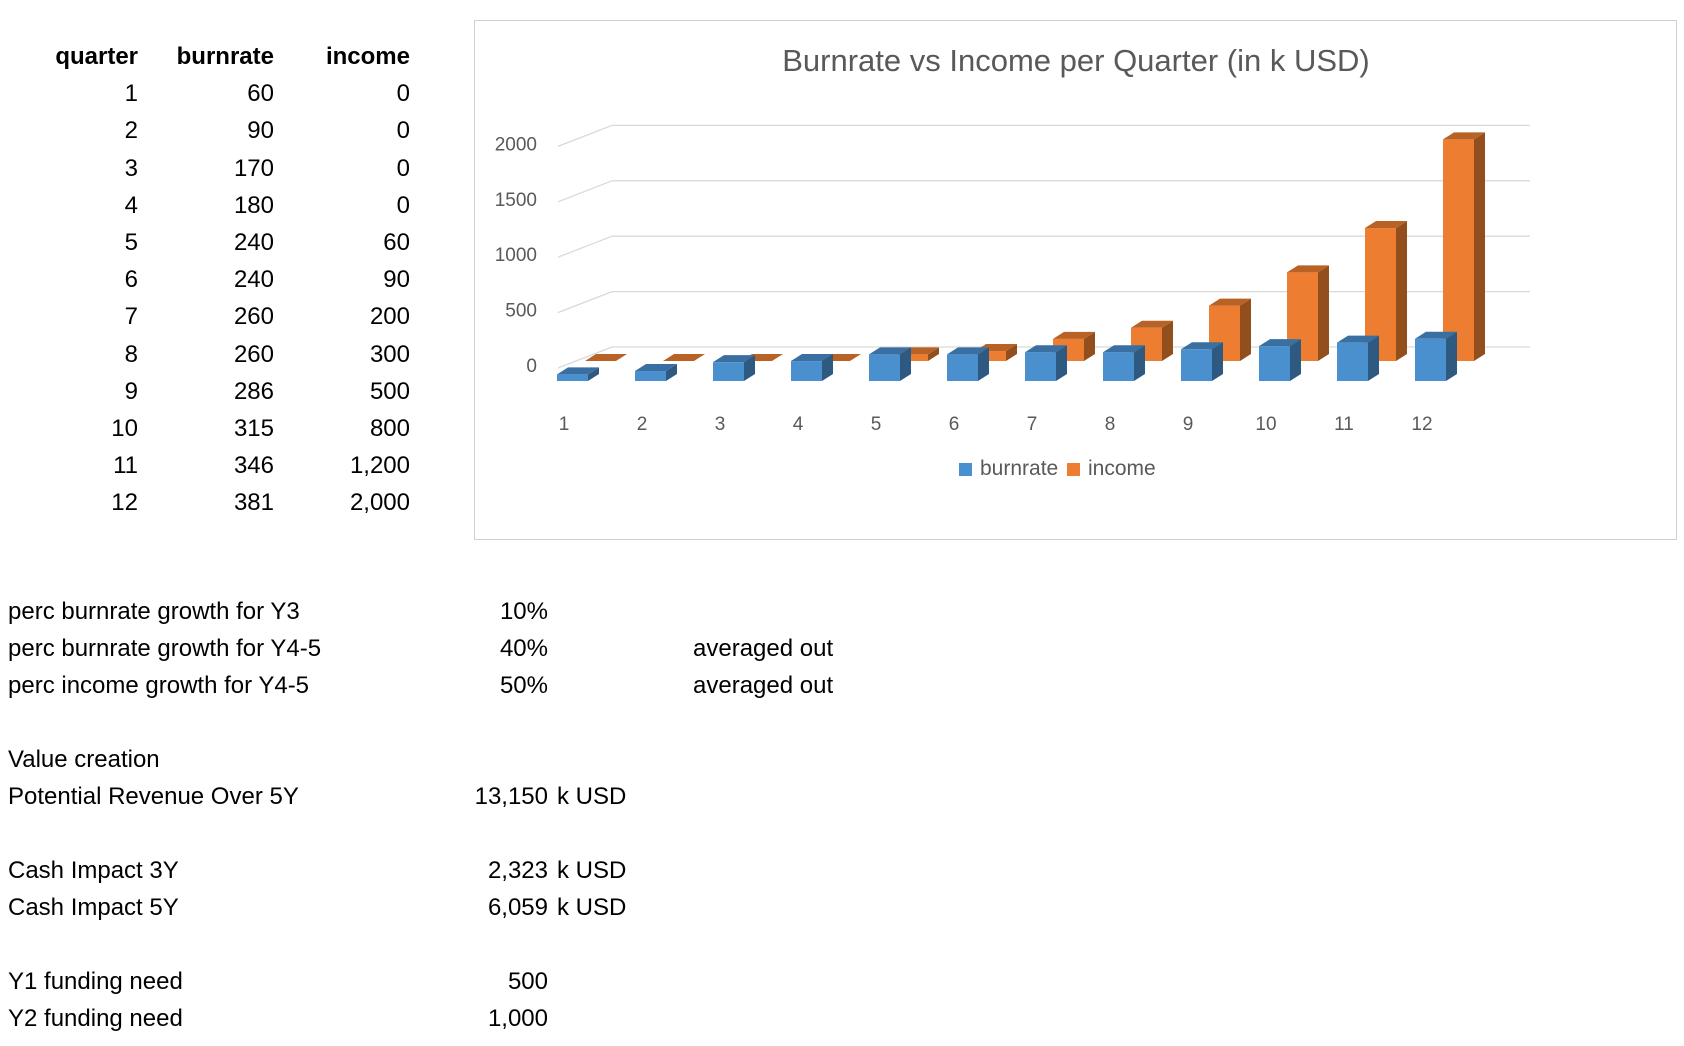 Image resolution: width=1684 pixels, height=1046 pixels. I want to click on x-tick-label: 6, so click(954, 424).